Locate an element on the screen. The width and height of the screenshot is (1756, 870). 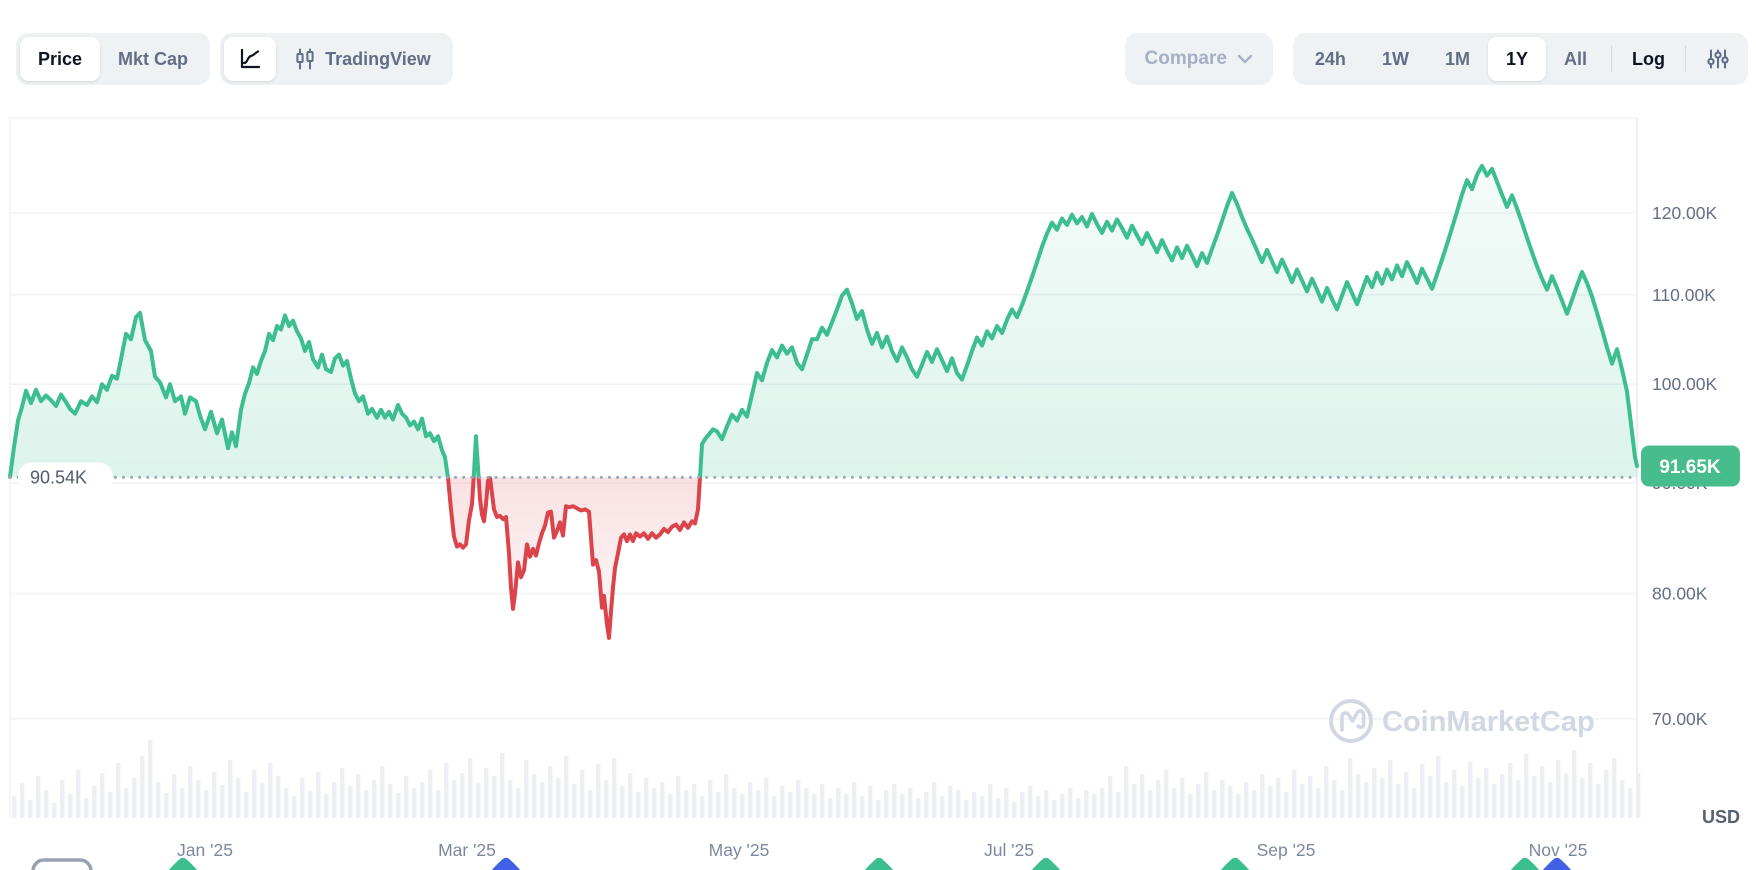
line-chart-icon is located at coordinates (250, 59).